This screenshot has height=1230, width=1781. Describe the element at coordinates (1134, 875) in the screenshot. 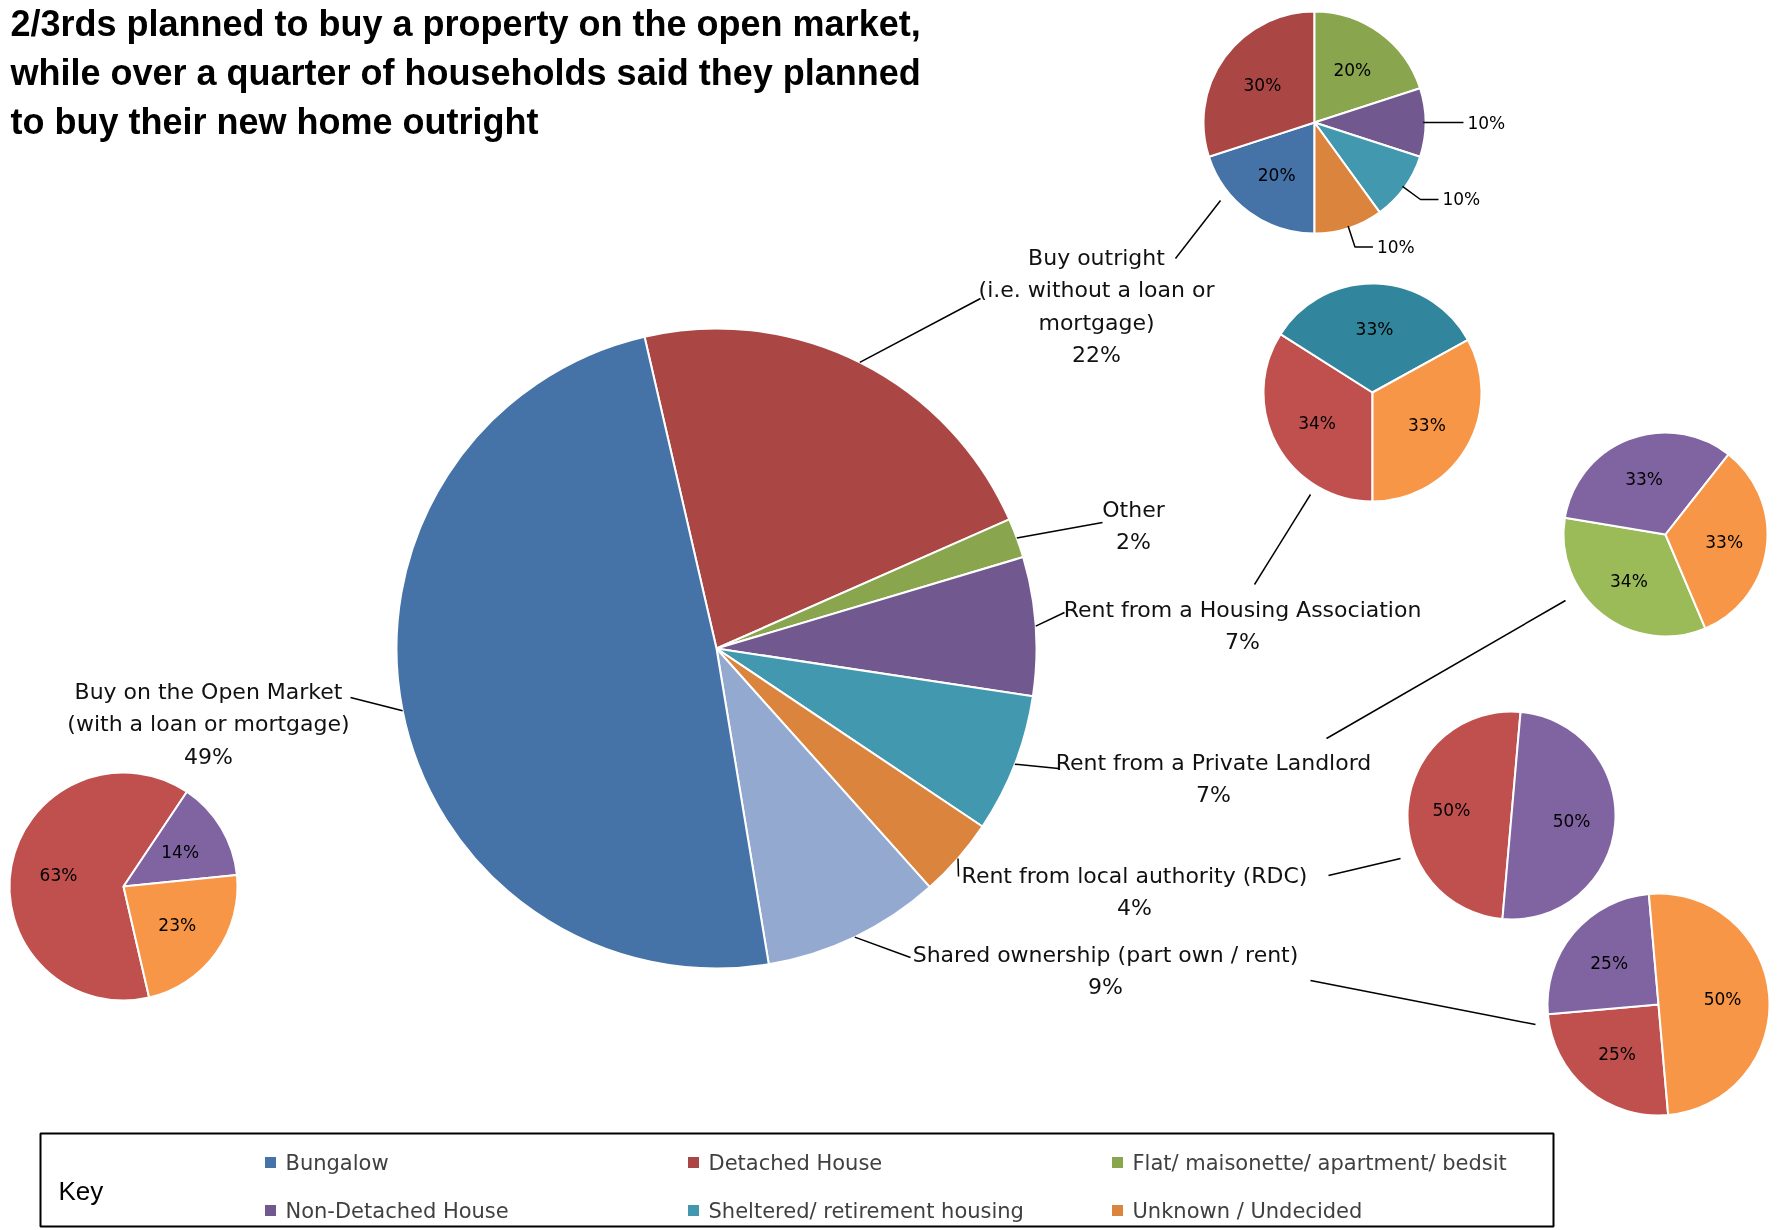

I see `slice-label: Rent from local authority (RDC)` at that location.